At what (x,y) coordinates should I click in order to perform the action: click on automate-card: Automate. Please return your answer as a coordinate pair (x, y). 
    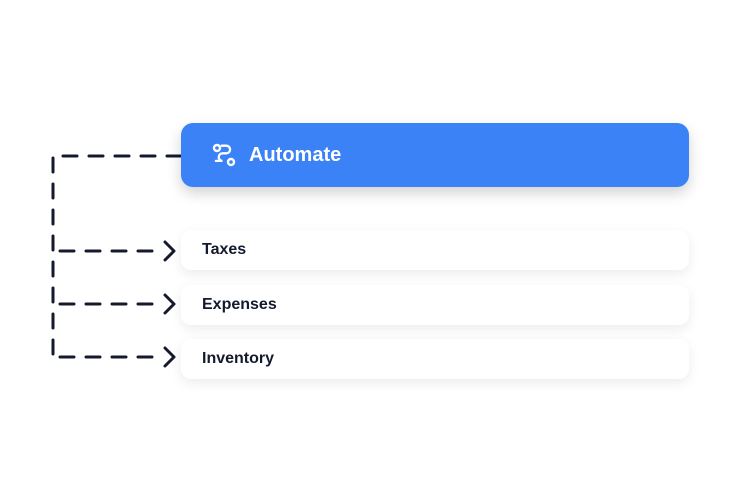
    Looking at the image, I should click on (435, 155).